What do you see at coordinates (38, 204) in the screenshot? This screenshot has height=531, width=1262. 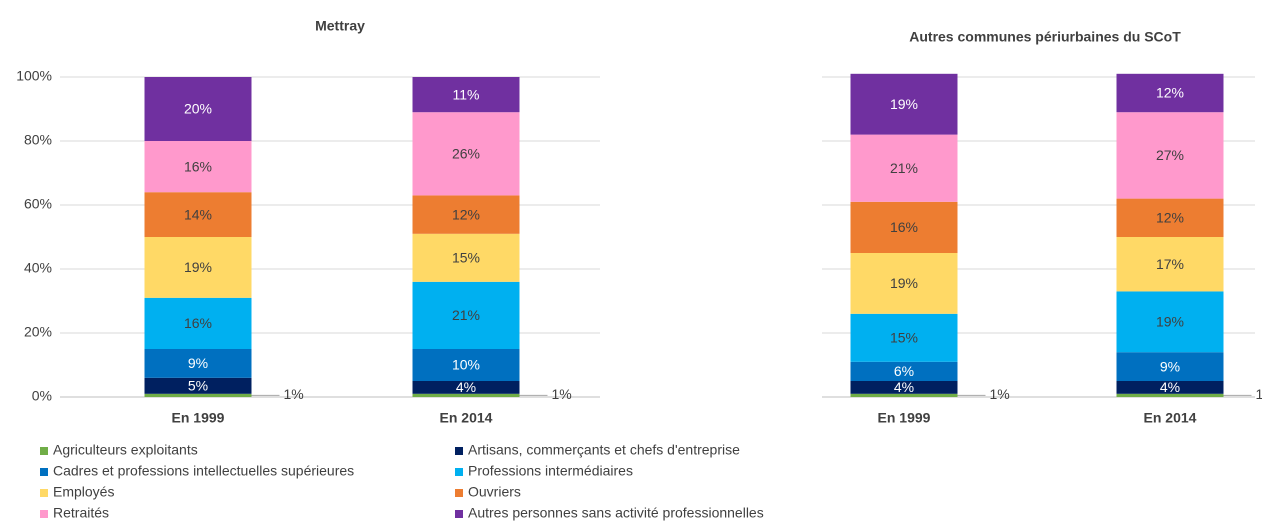 I see `y-tick-label: 60%` at bounding box center [38, 204].